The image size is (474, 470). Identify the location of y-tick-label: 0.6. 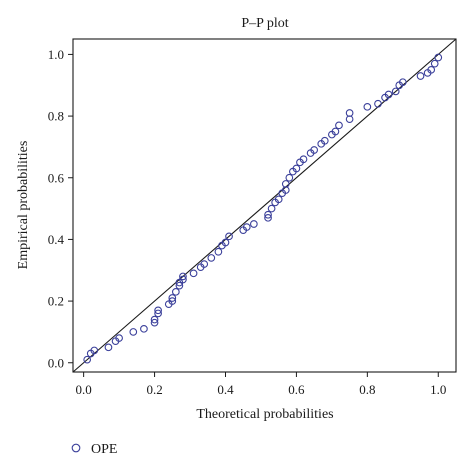
(56, 177).